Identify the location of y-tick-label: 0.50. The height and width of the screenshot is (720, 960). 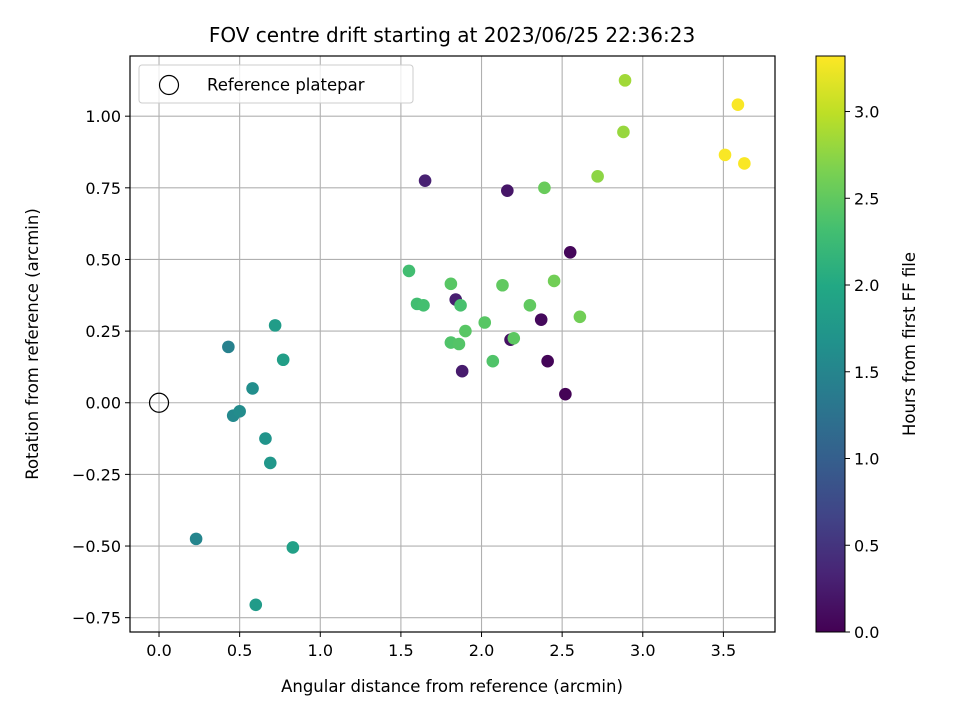
(103, 259).